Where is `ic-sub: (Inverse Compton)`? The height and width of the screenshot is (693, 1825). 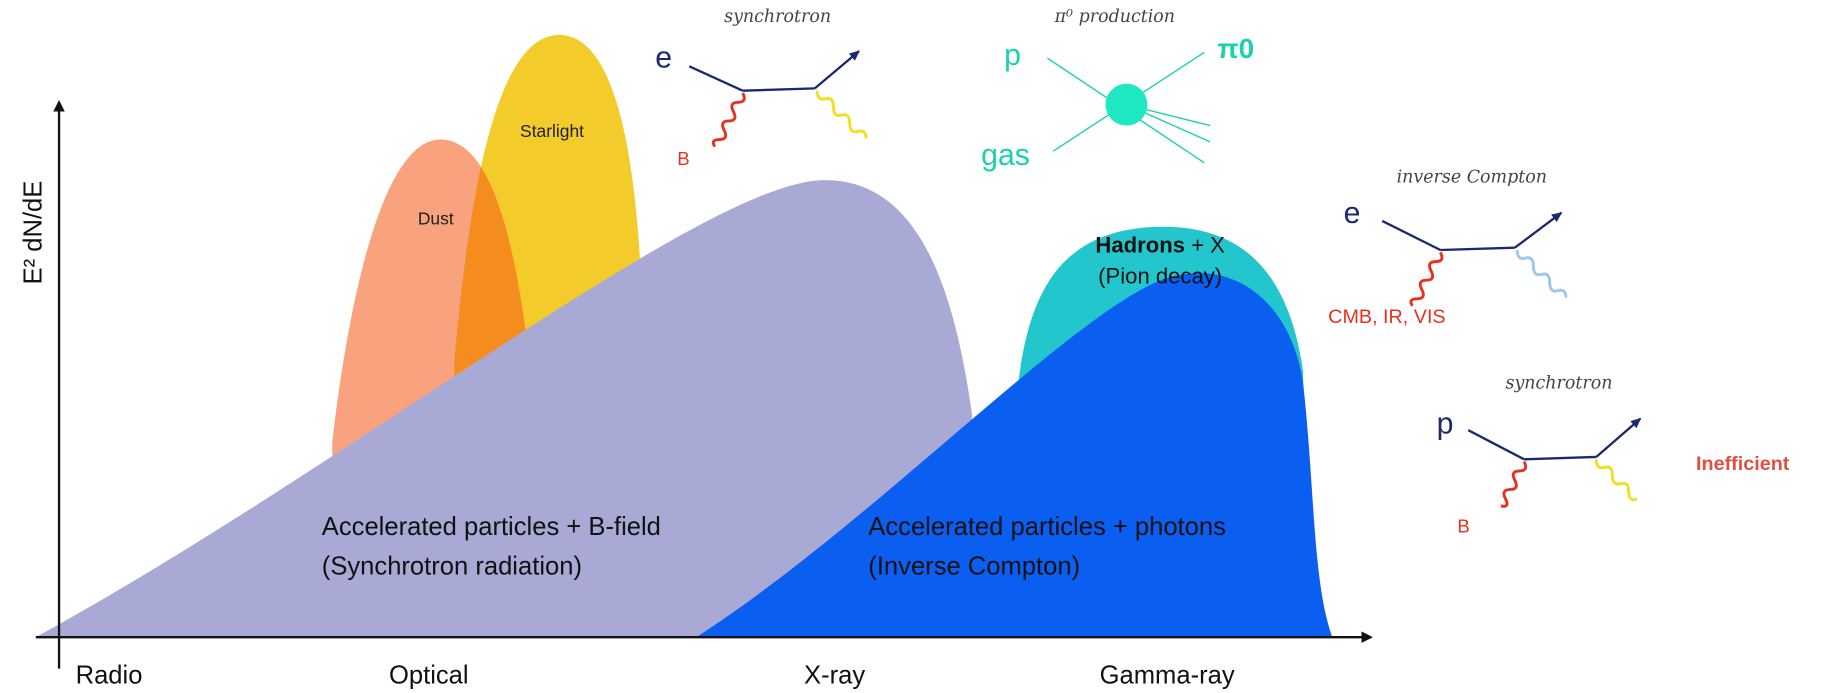
ic-sub: (Inverse Compton) is located at coordinates (974, 566).